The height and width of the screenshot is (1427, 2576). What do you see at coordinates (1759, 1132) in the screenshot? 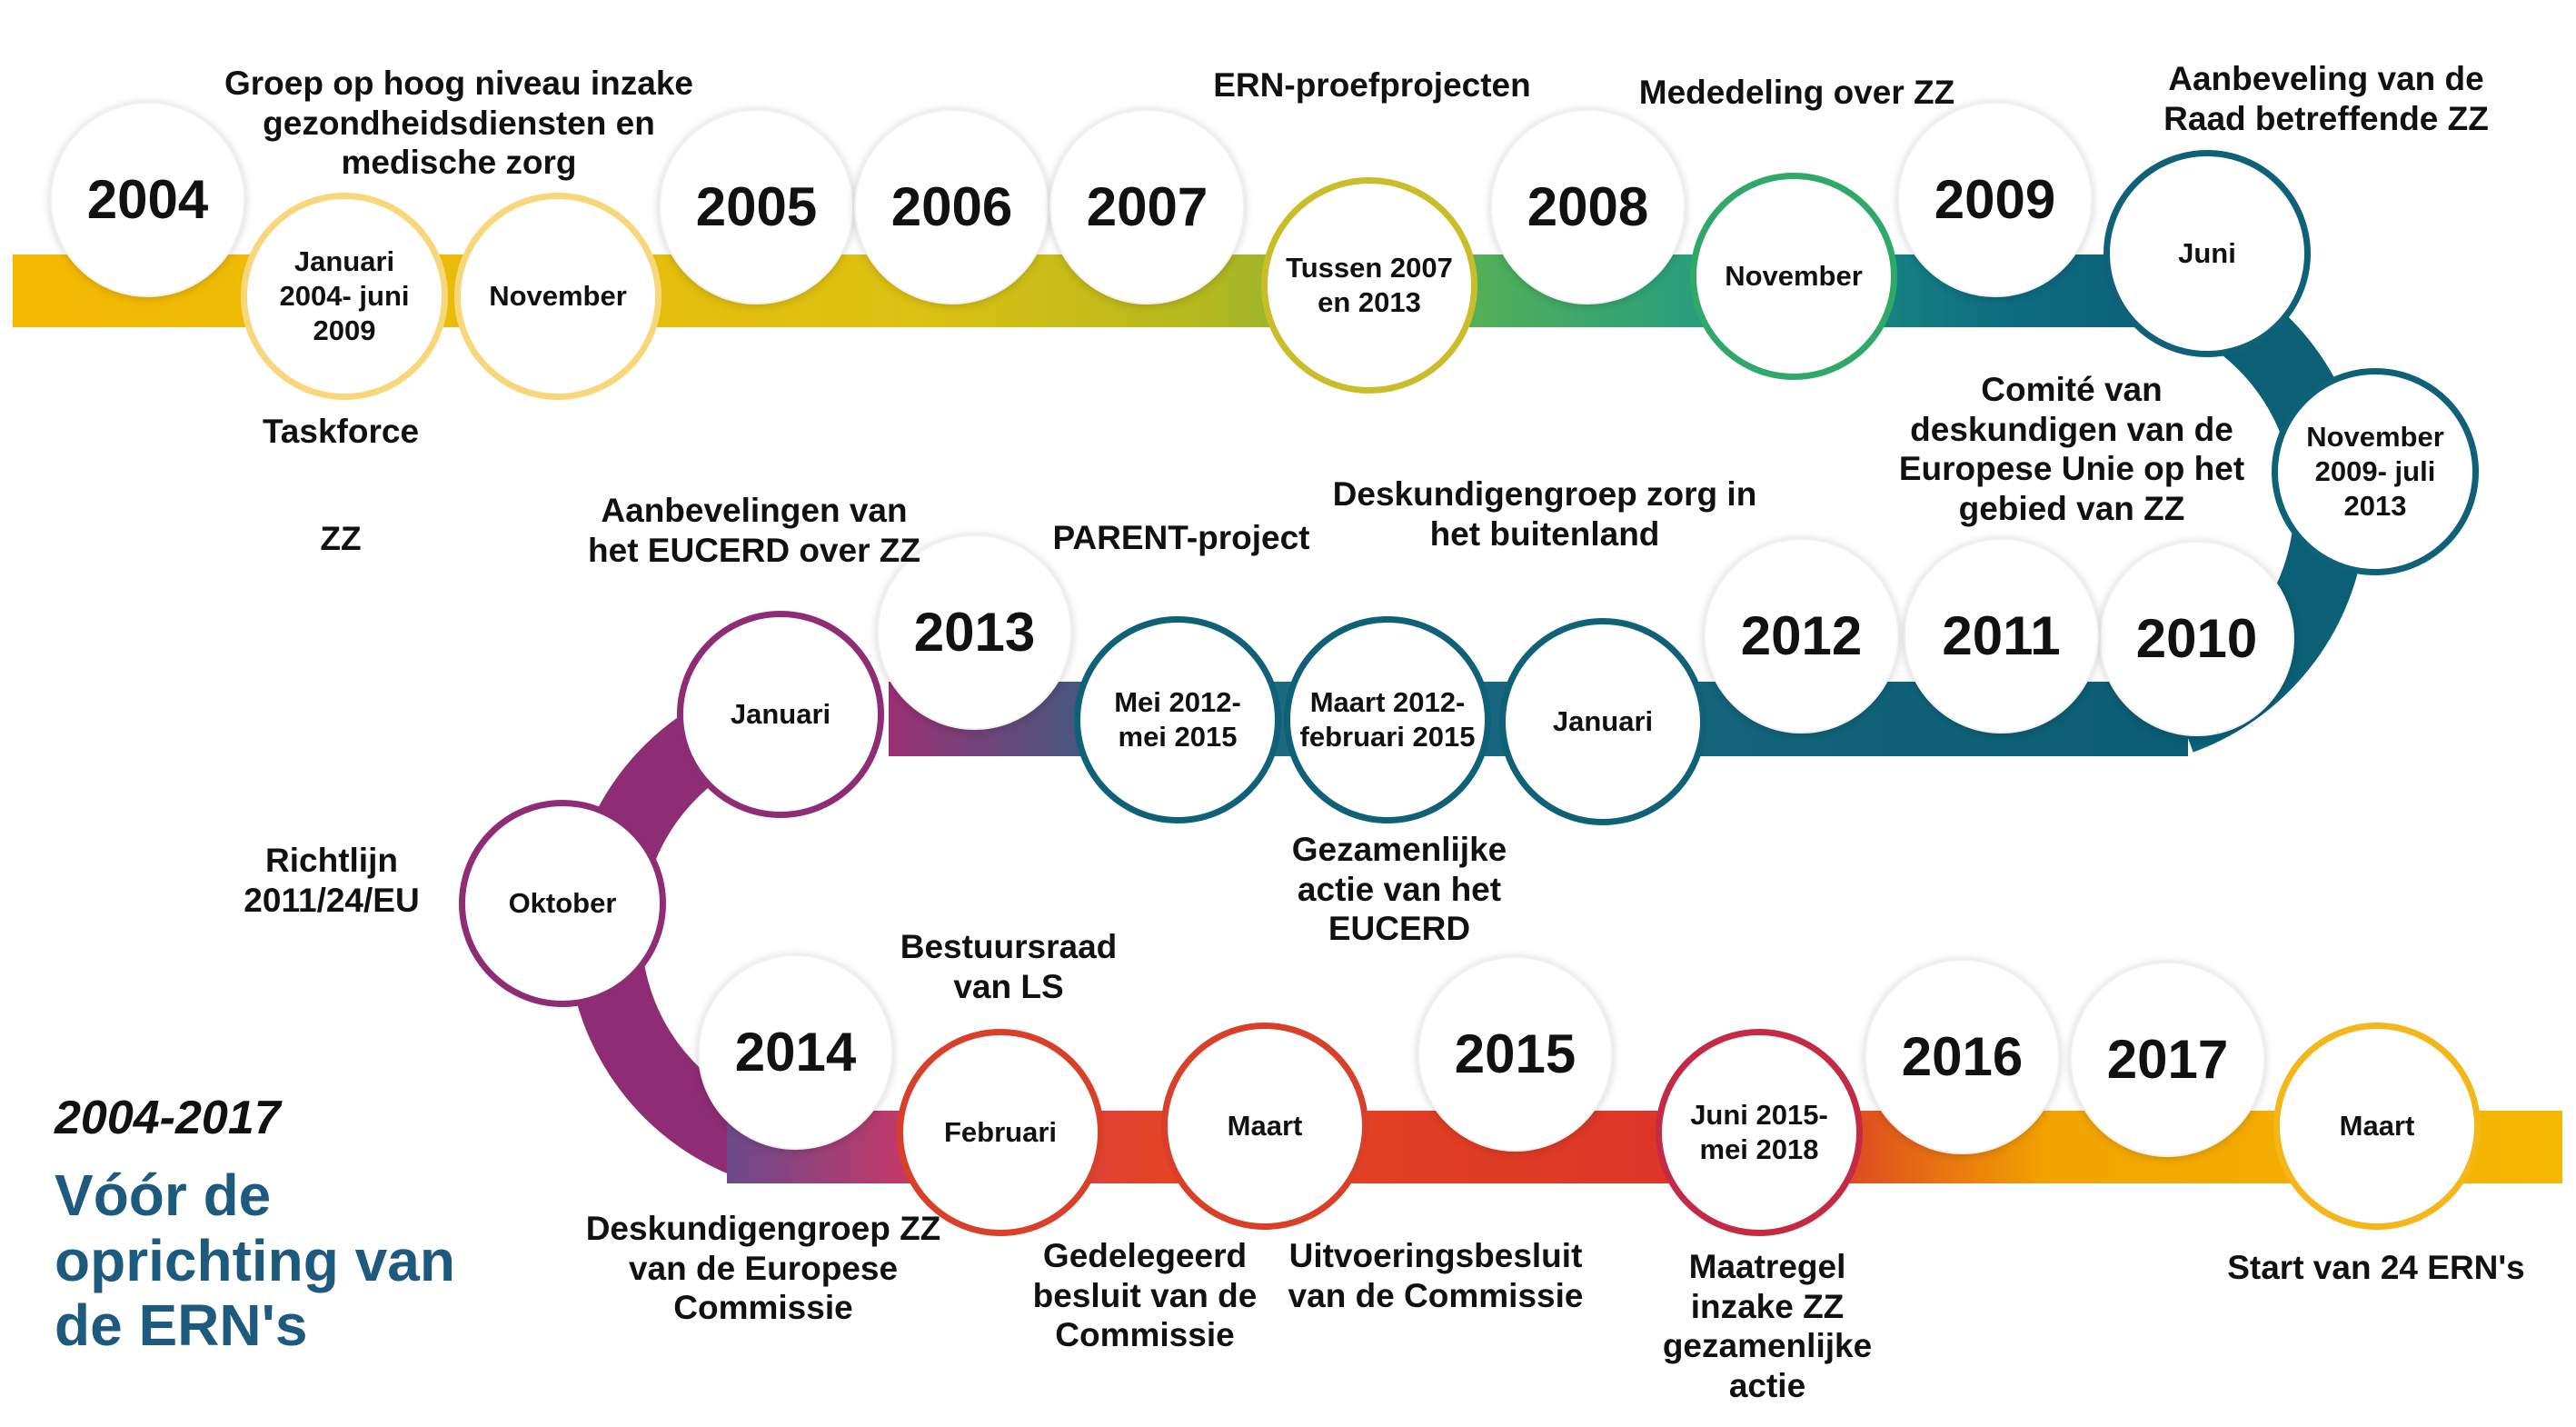
I see `date-jun2015-may2018: Juni 2015- mei 2018` at bounding box center [1759, 1132].